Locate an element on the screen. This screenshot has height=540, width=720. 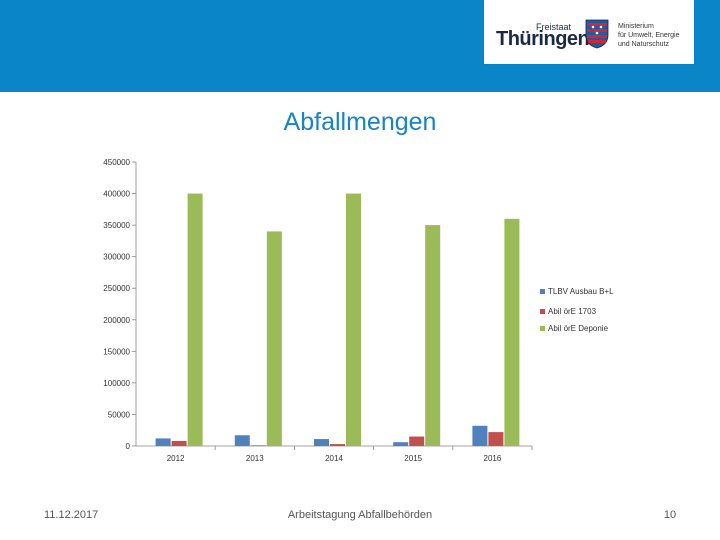
ministry-line-2: für Umwelt, Energie is located at coordinates (649, 35).